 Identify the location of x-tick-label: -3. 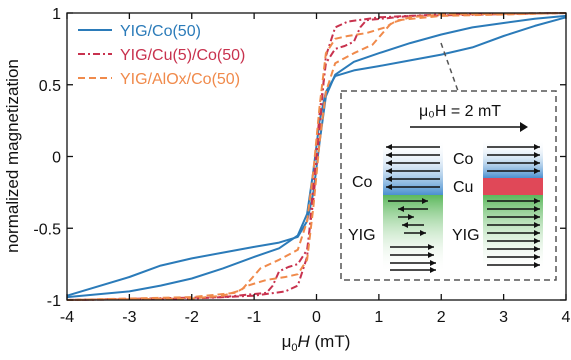
(129, 317).